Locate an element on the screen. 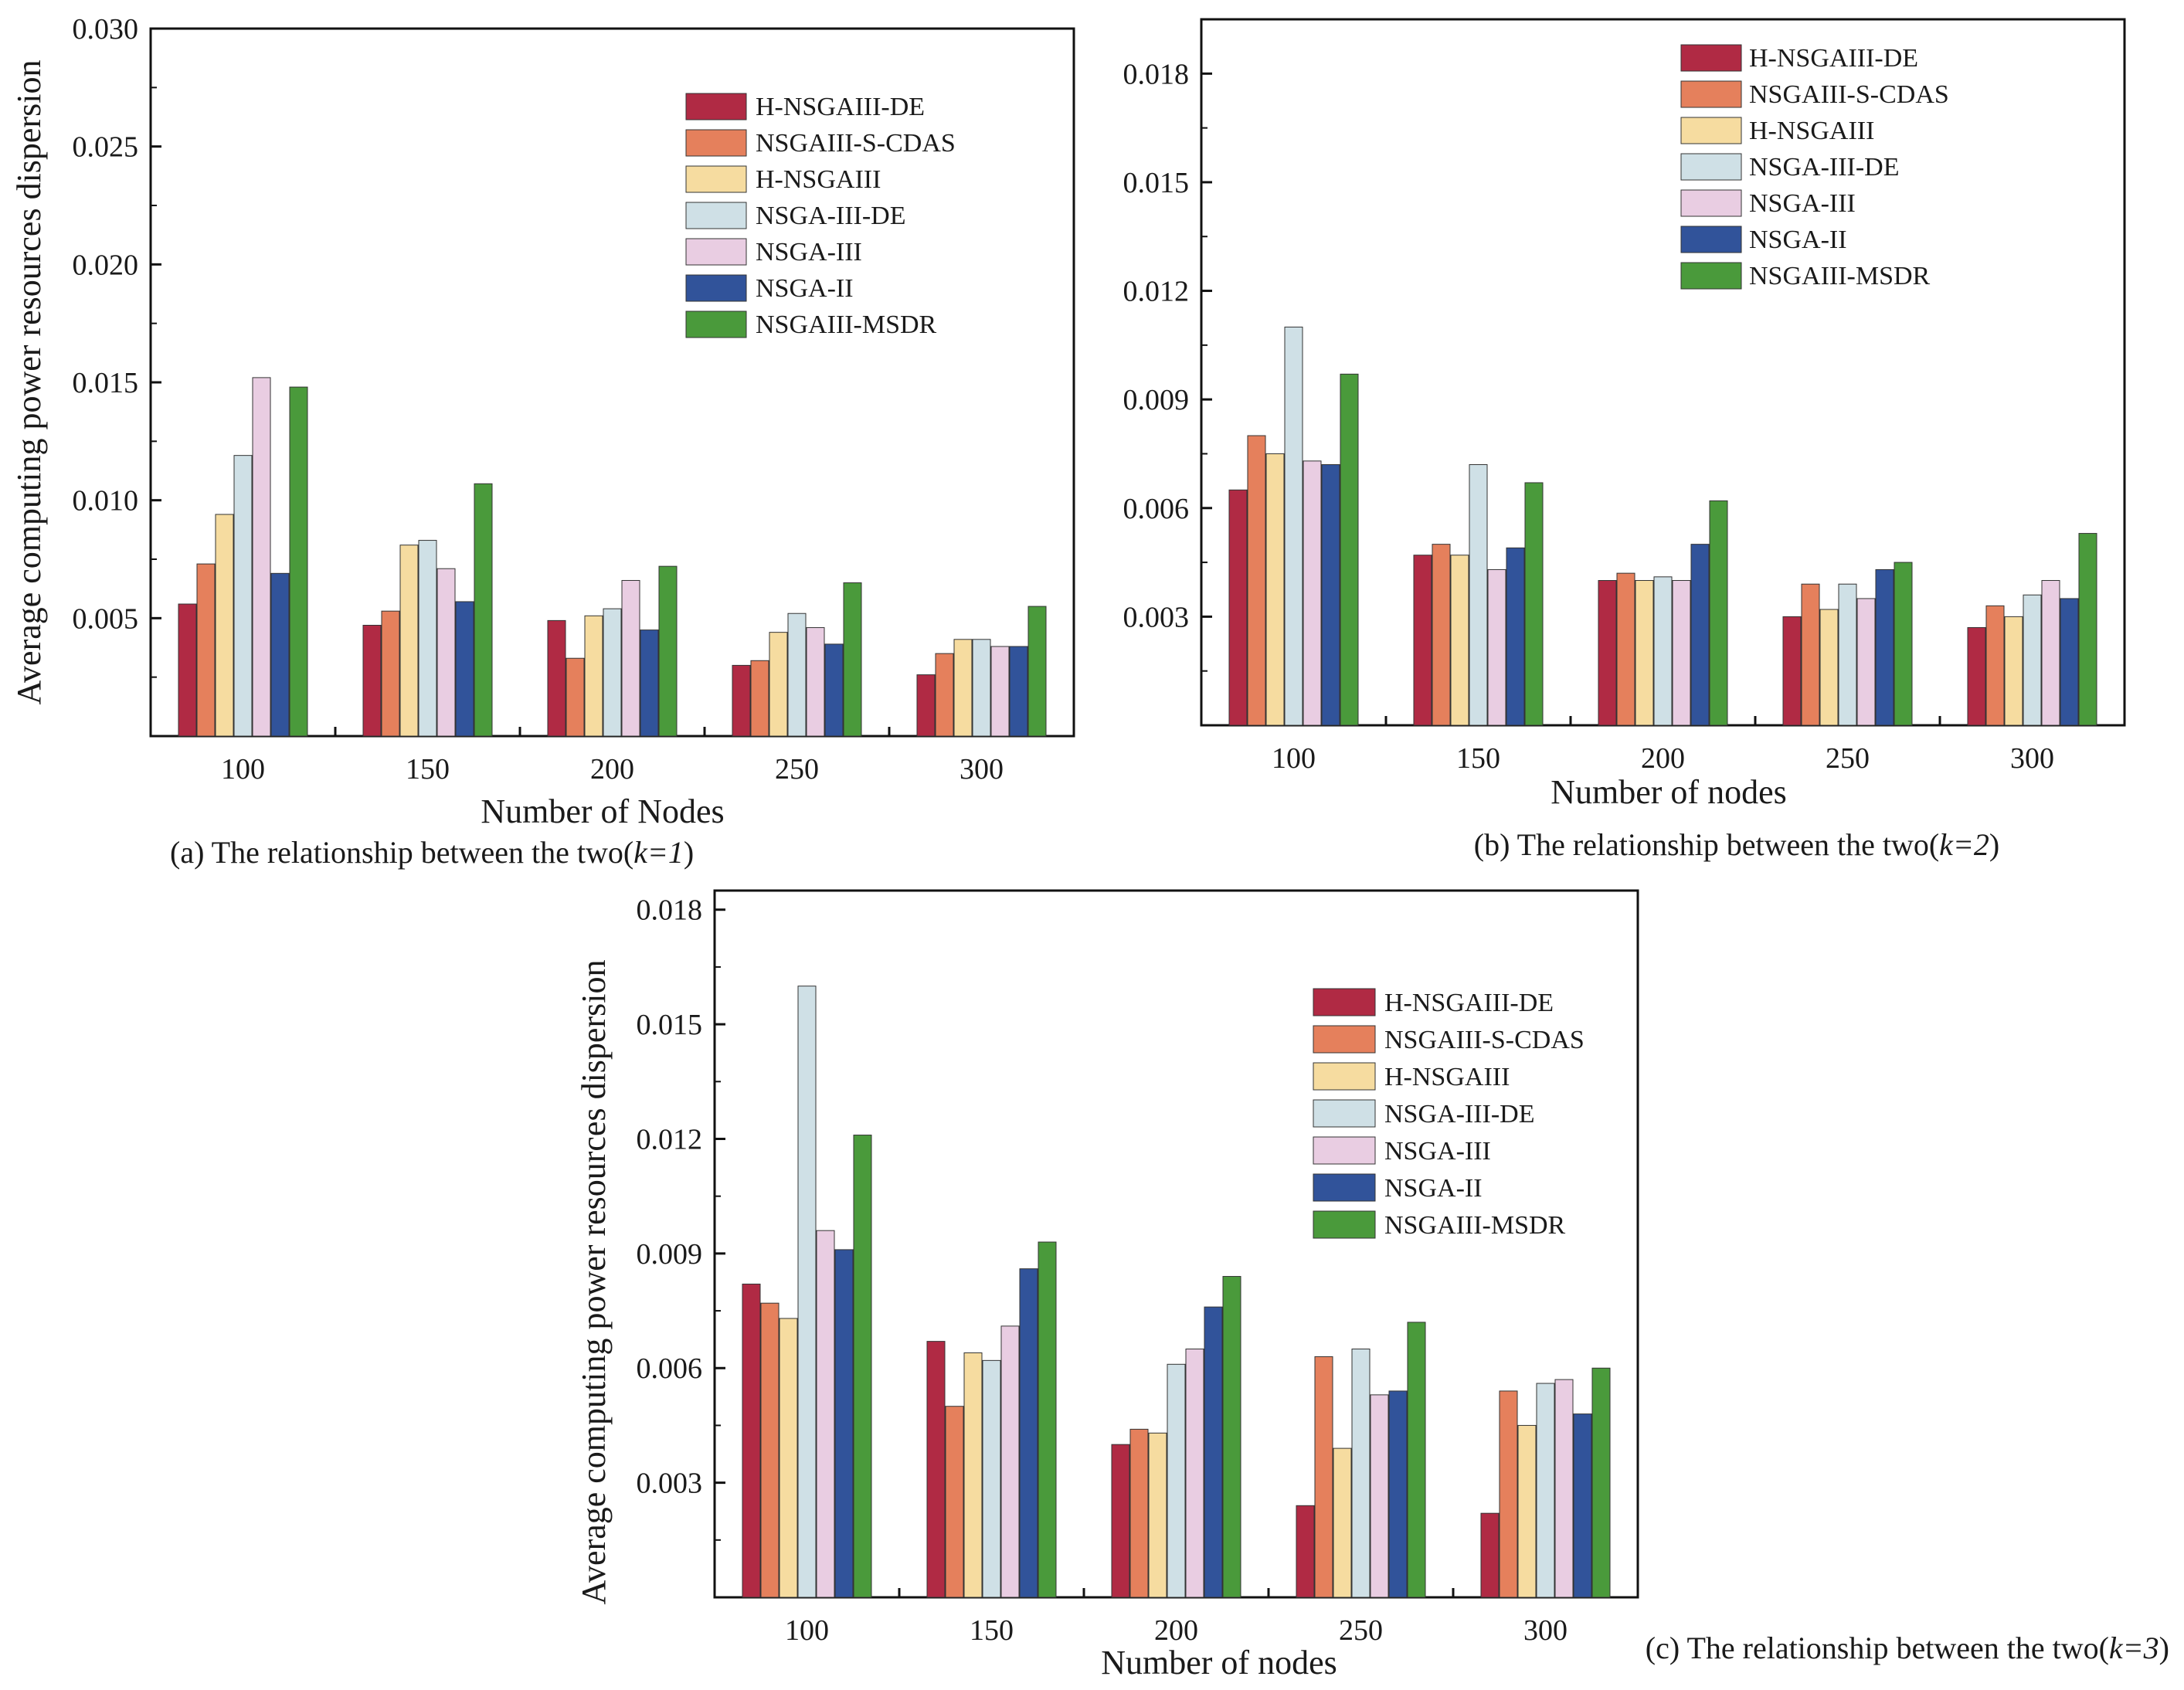 The image size is (2184, 1690). caption-k-value: k=3 is located at coordinates (2134, 1648).